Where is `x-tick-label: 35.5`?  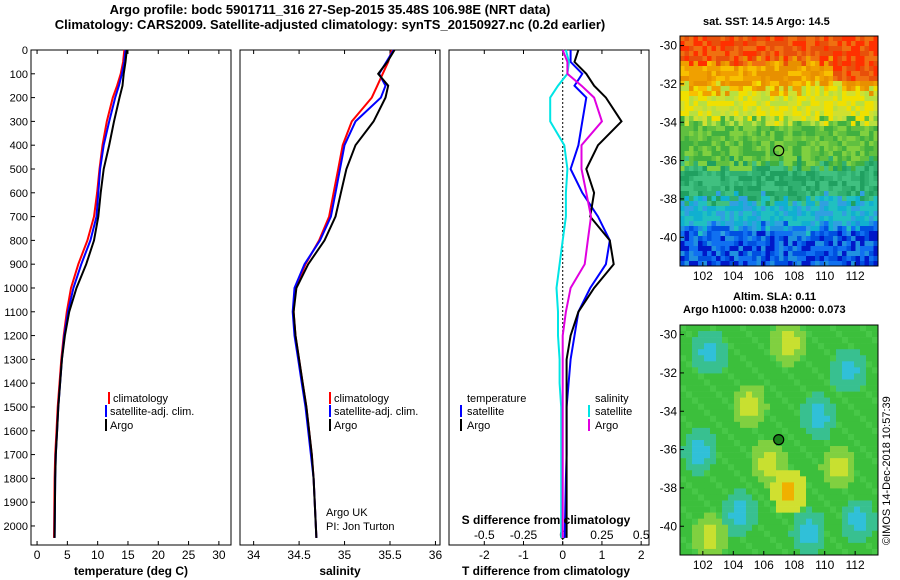 x-tick-label: 35.5 is located at coordinates (390, 555).